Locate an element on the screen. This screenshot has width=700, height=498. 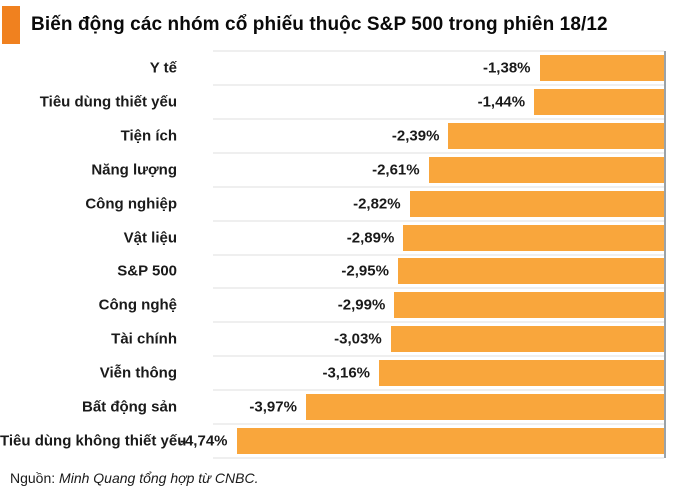
category-label: Công nghệ is located at coordinates (137, 305).